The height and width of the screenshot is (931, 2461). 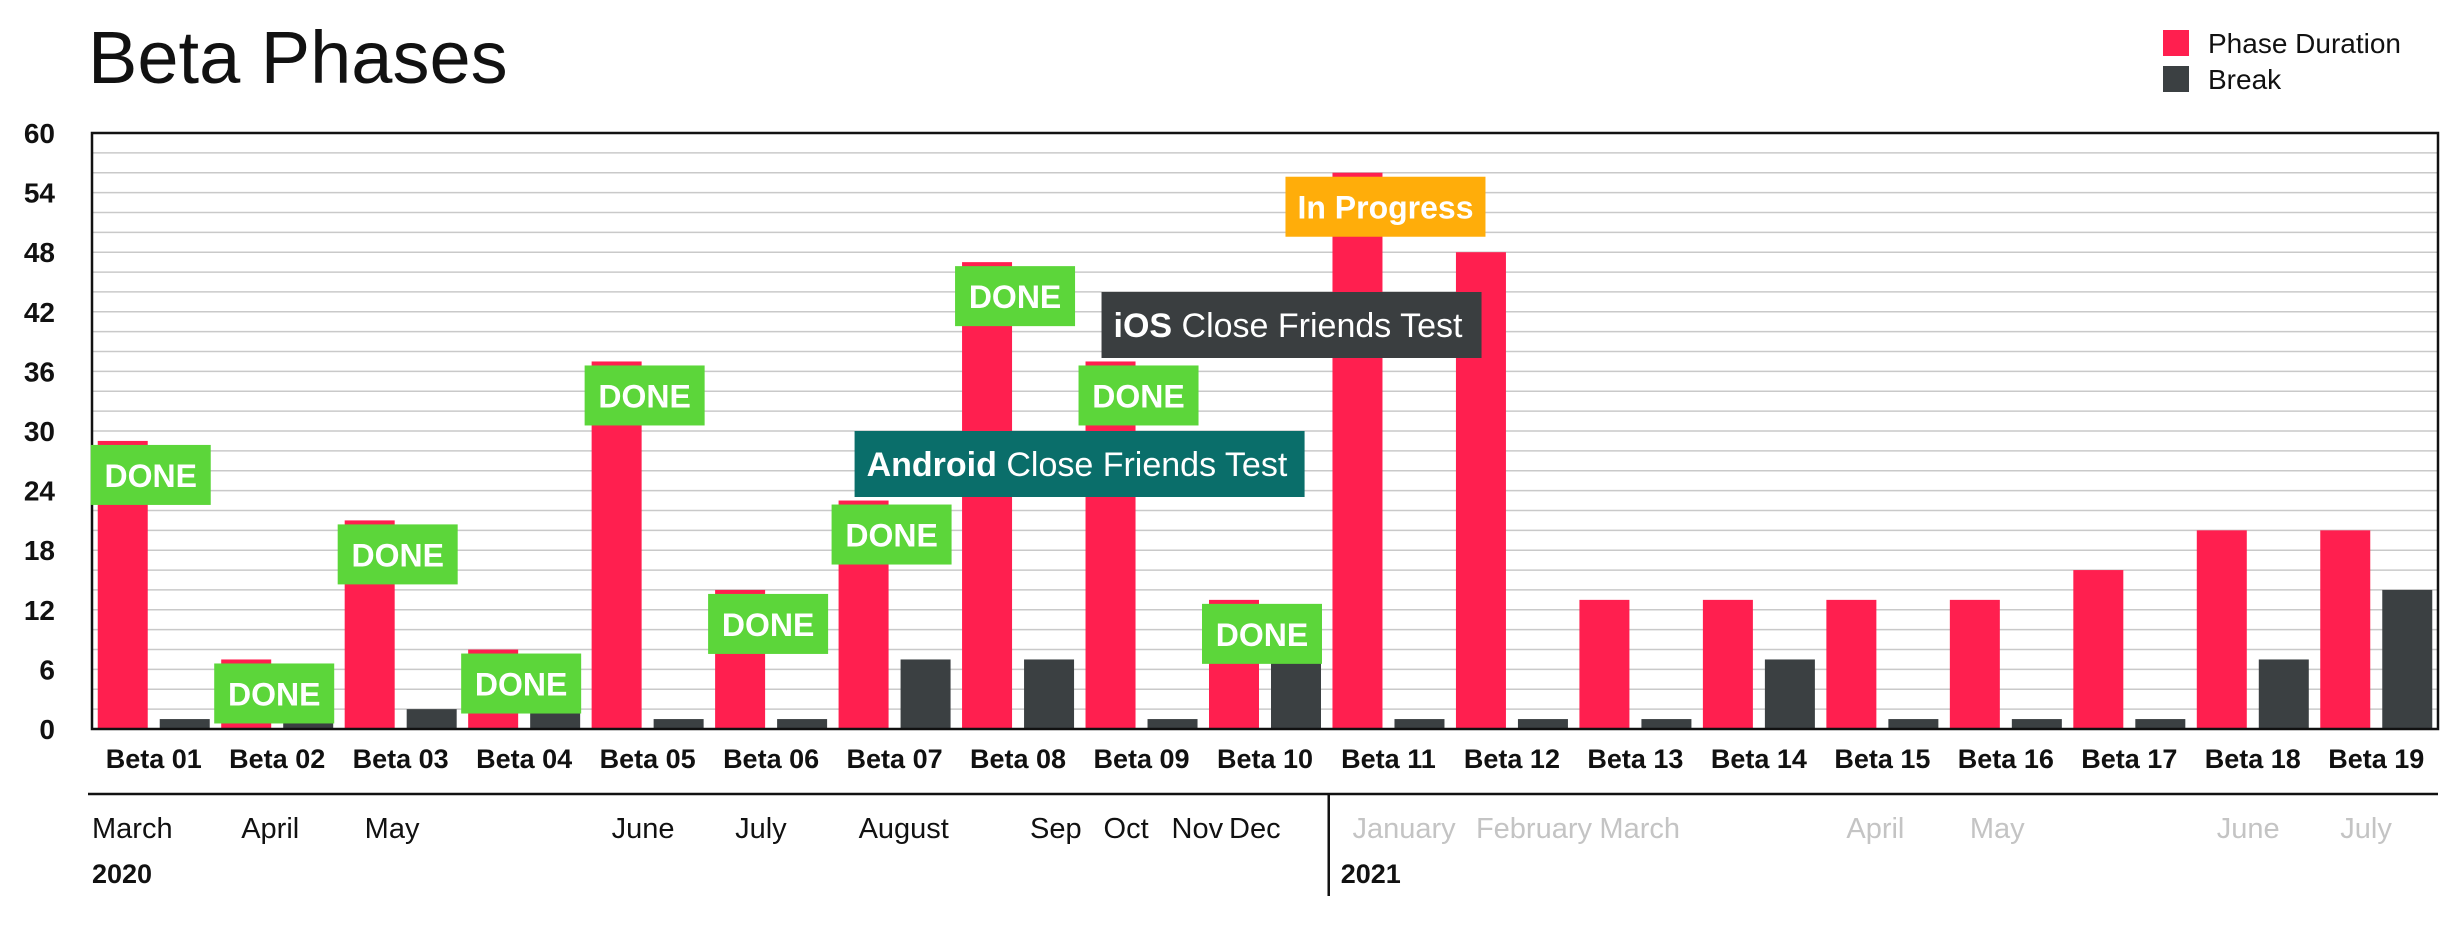 I want to click on annotation-label: iOS Close Friends Test, so click(x=1289, y=326).